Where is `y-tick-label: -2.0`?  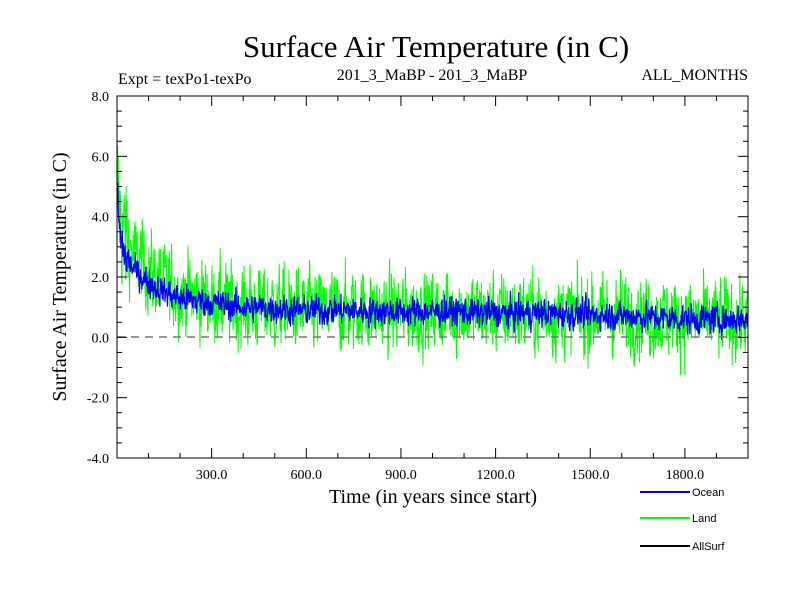
y-tick-label: -2.0 is located at coordinates (98, 399).